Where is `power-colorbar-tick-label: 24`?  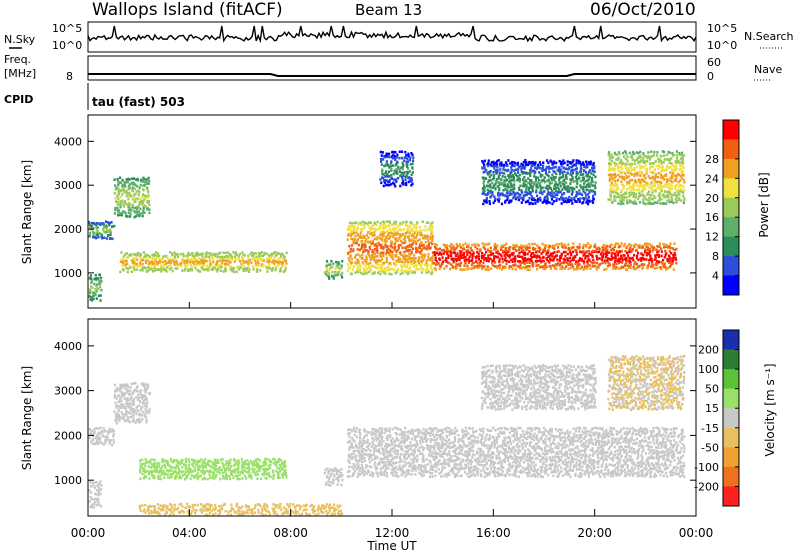
power-colorbar-tick-label: 24 is located at coordinates (712, 178).